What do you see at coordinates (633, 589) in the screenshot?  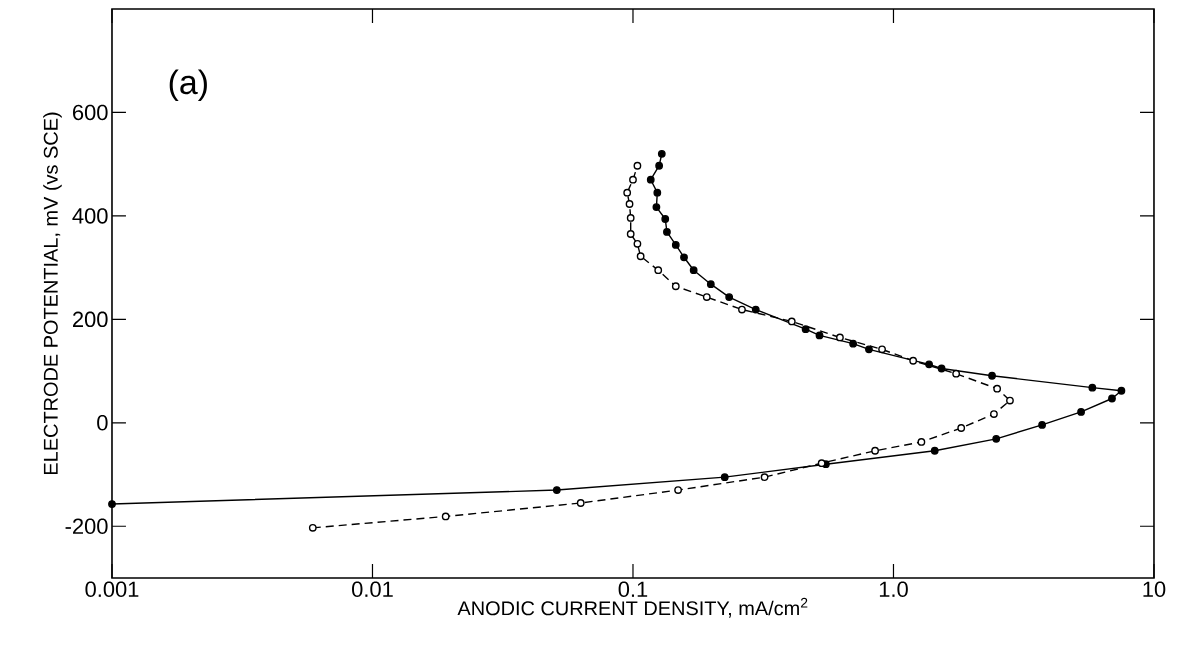 I see `x-tick-label: 0.1` at bounding box center [633, 589].